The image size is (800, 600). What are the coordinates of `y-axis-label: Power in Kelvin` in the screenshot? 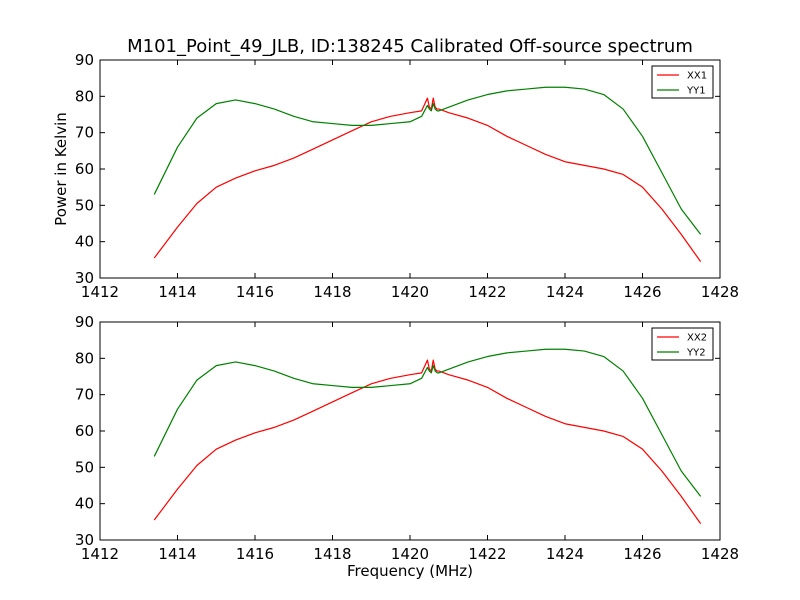 It's located at (61, 169).